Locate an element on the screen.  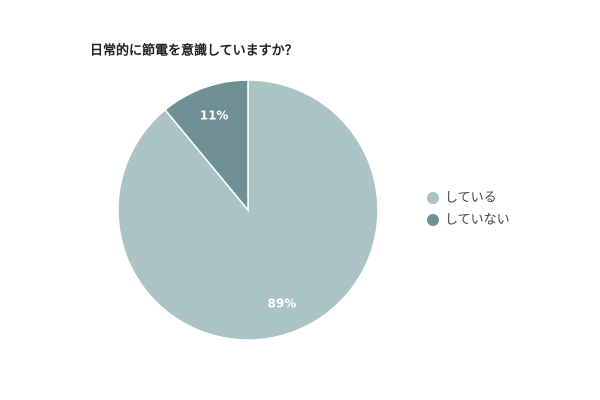
legend-label: している is located at coordinates (471, 198).